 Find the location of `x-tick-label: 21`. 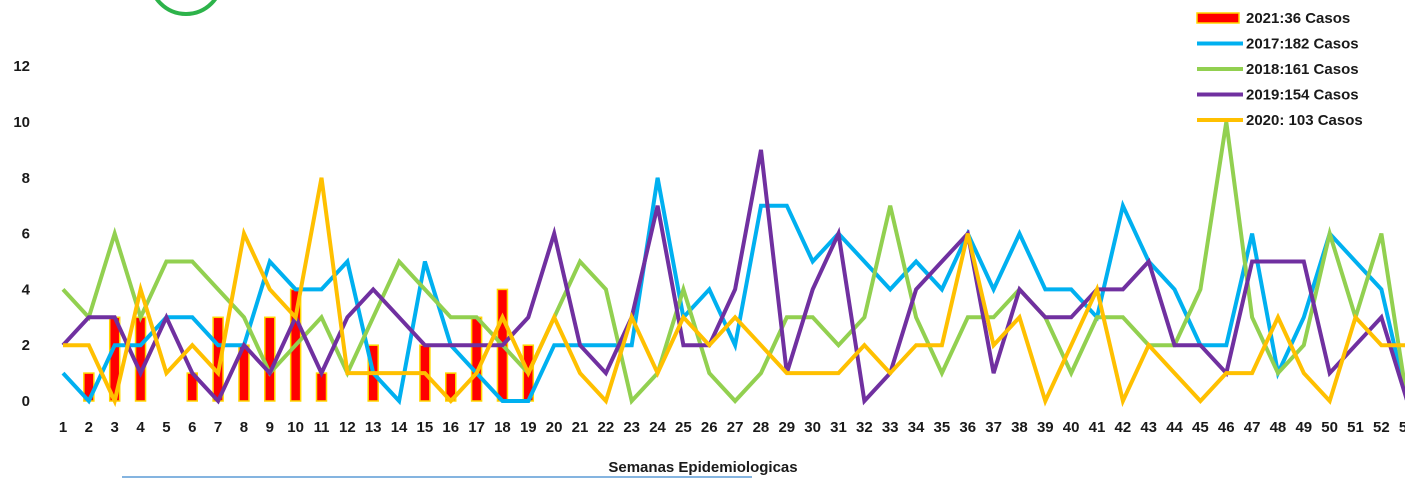

x-tick-label: 21 is located at coordinates (580, 427).